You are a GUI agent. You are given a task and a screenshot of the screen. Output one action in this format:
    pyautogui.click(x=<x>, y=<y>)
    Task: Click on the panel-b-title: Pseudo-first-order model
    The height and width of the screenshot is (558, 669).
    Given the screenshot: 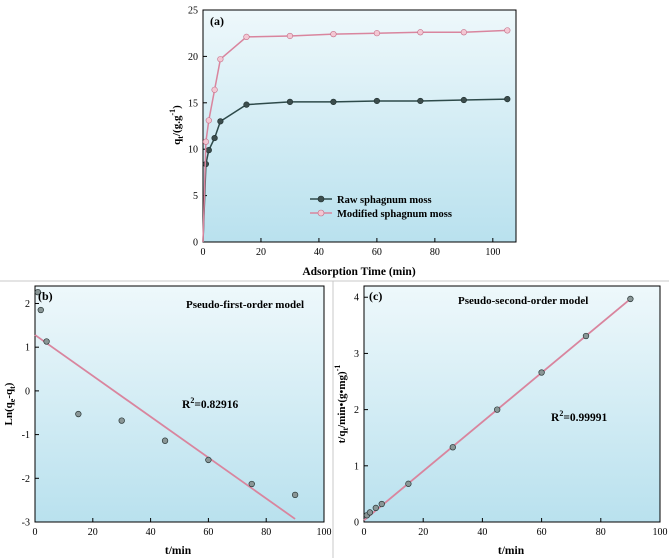 What is the action you would take?
    pyautogui.click(x=245, y=305)
    